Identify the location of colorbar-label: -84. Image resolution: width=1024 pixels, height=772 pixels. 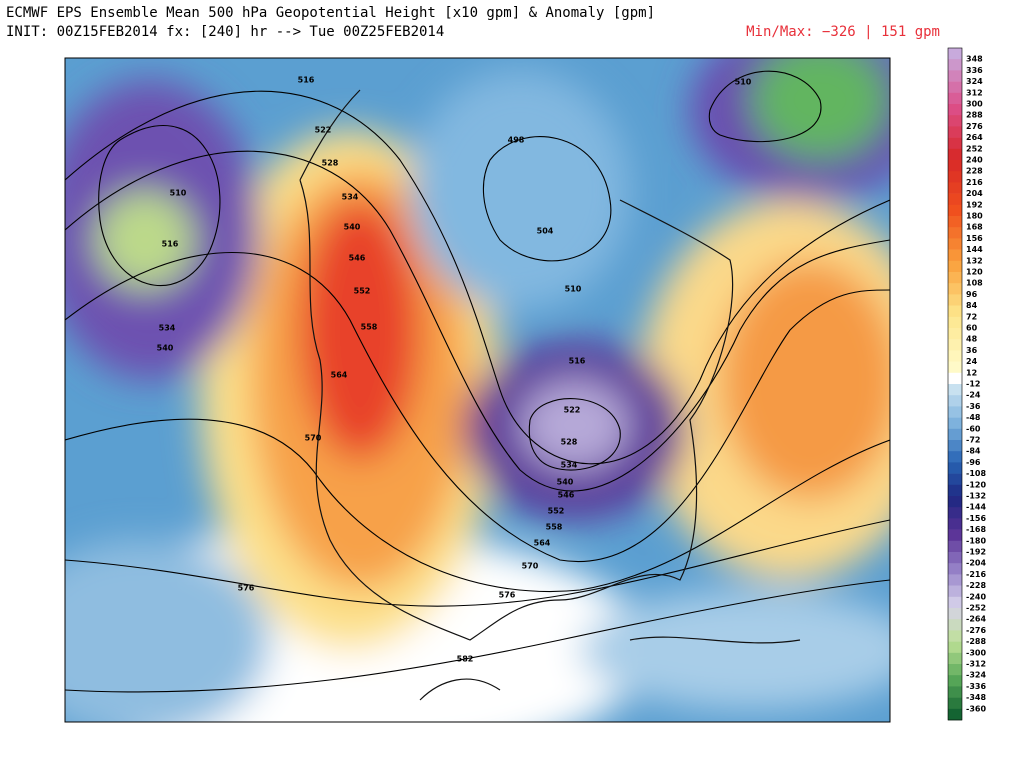
(973, 451).